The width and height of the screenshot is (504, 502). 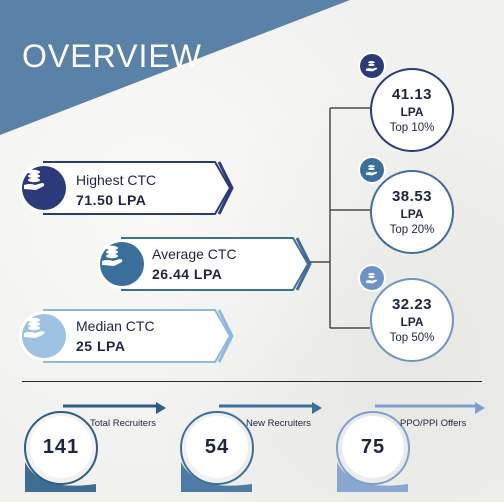 I want to click on stat-value: 54, so click(x=217, y=447).